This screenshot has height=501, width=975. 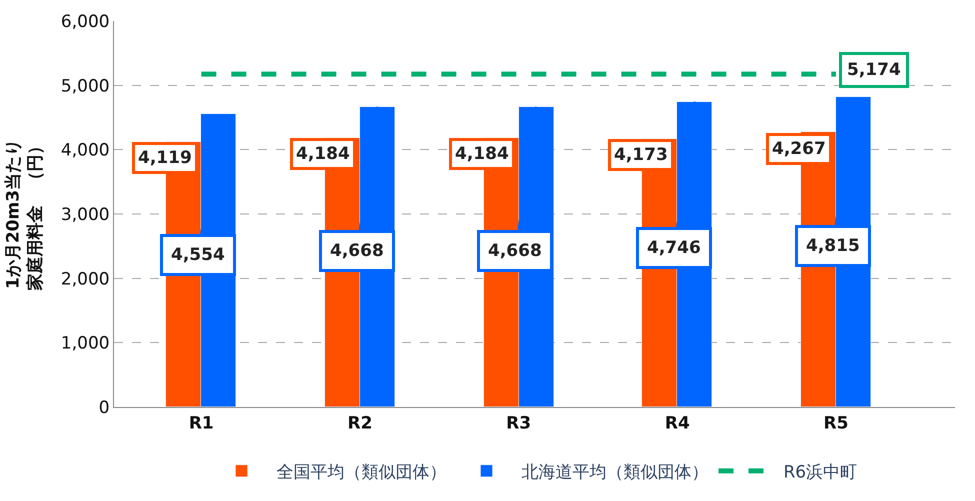 What do you see at coordinates (201, 423) in the screenshot?
I see `x-tick-label: R1` at bounding box center [201, 423].